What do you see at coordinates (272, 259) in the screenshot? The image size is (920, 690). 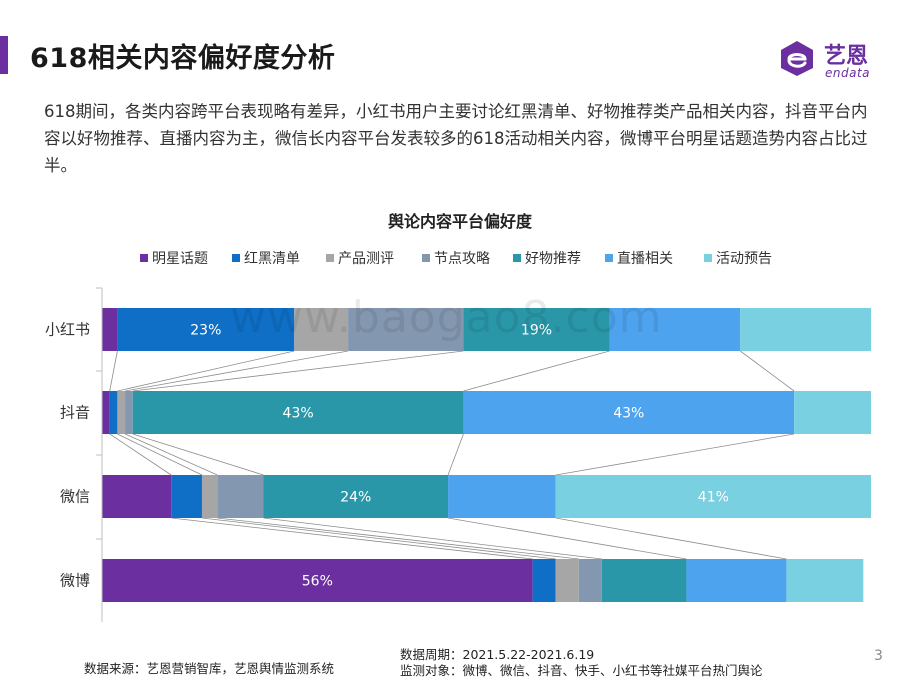 I see `legend-label: 红黑清单` at bounding box center [272, 259].